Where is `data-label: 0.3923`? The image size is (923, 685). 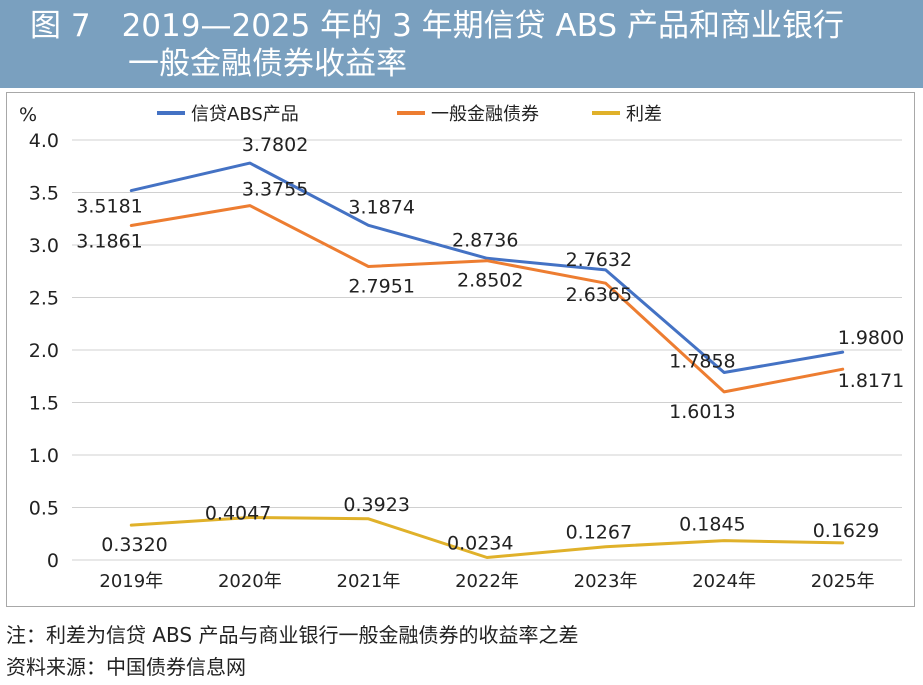
data-label: 0.3923 is located at coordinates (376, 505).